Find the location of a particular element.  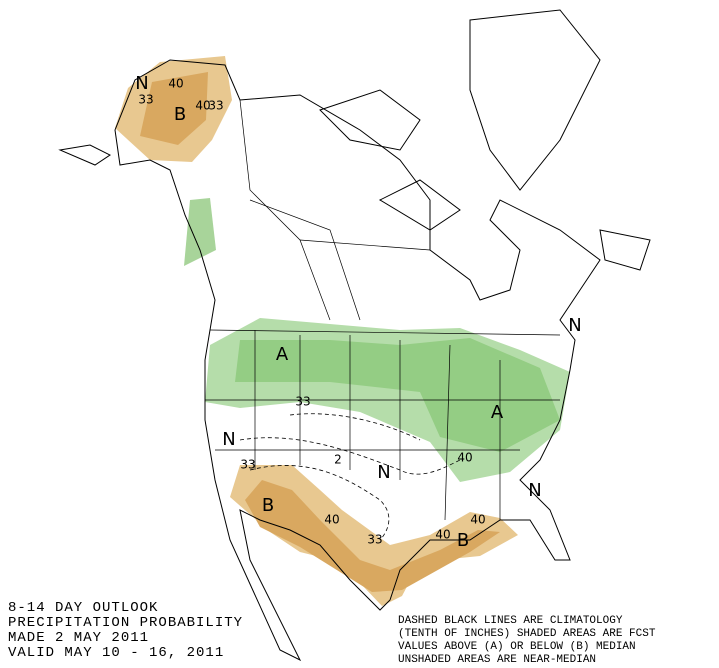

legend-line: (TENTH OF INCHES) SHADED AREAS ARE FCST is located at coordinates (527, 634).